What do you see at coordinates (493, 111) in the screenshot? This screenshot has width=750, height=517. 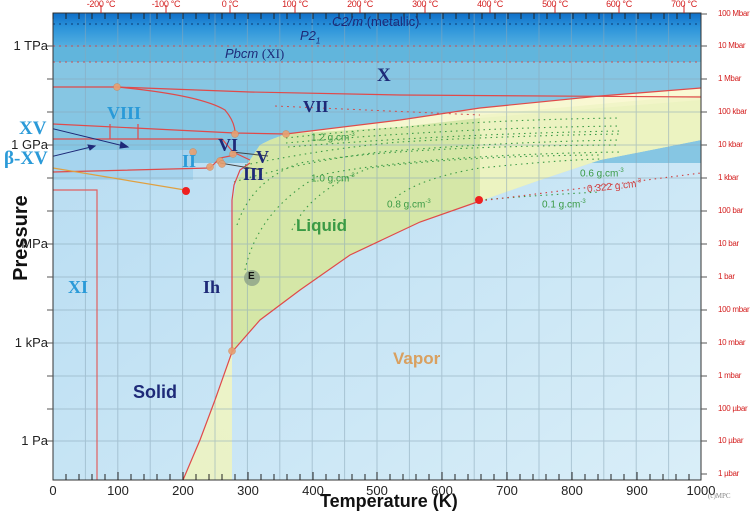 I see `melting-curve-vii` at bounding box center [493, 111].